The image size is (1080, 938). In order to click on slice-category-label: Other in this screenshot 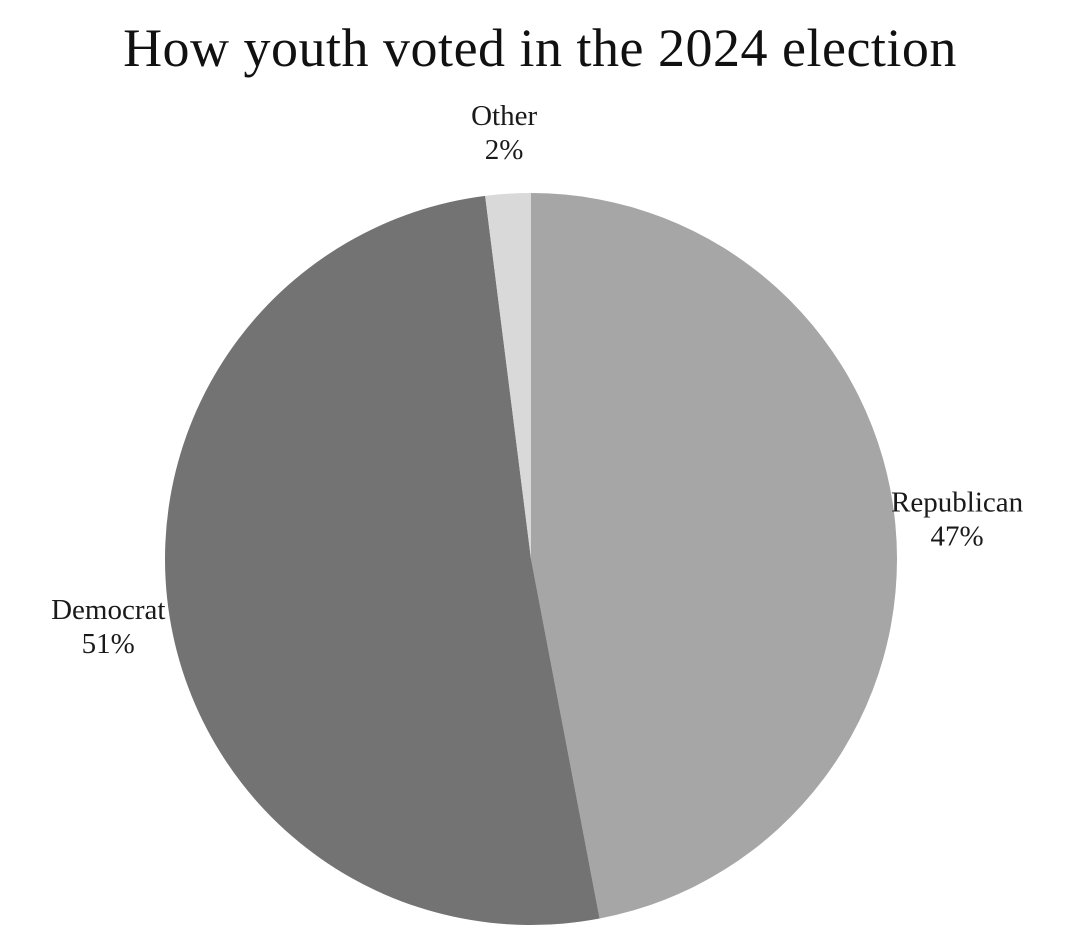, I will do `click(504, 116)`.